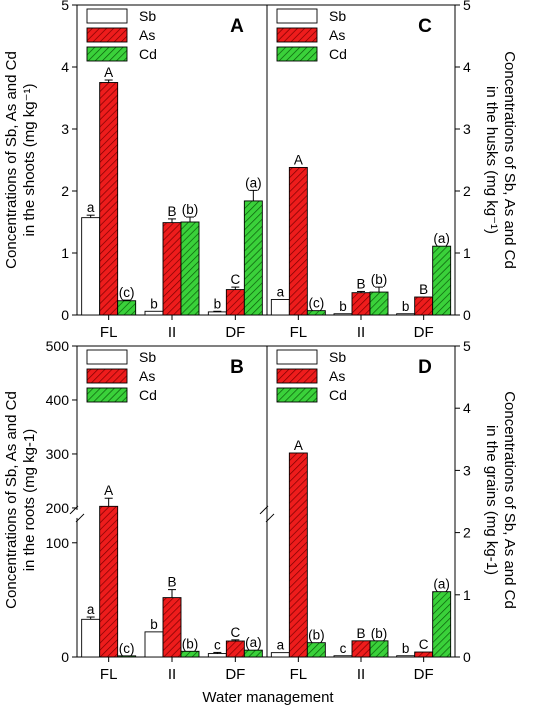 The image size is (533, 709). I want to click on y-tick-label: 400, so click(58, 400).